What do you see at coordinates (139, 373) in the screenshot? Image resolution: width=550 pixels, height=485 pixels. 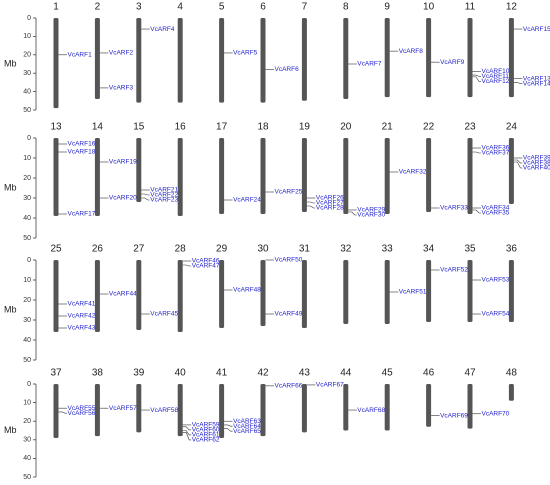 I see `chromosome-label: 39` at bounding box center [139, 373].